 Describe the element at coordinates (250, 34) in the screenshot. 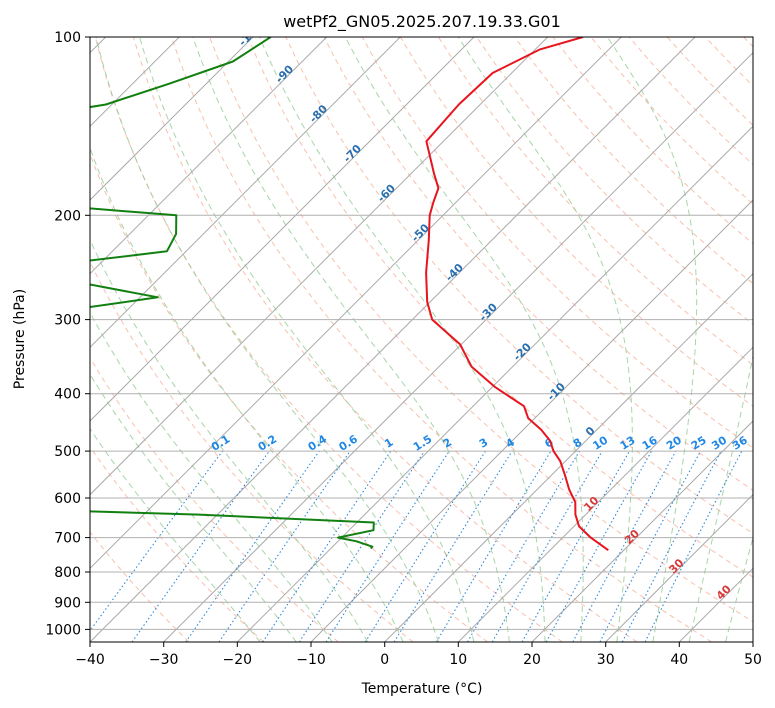

I see `isotherm-value-label: -100` at that location.